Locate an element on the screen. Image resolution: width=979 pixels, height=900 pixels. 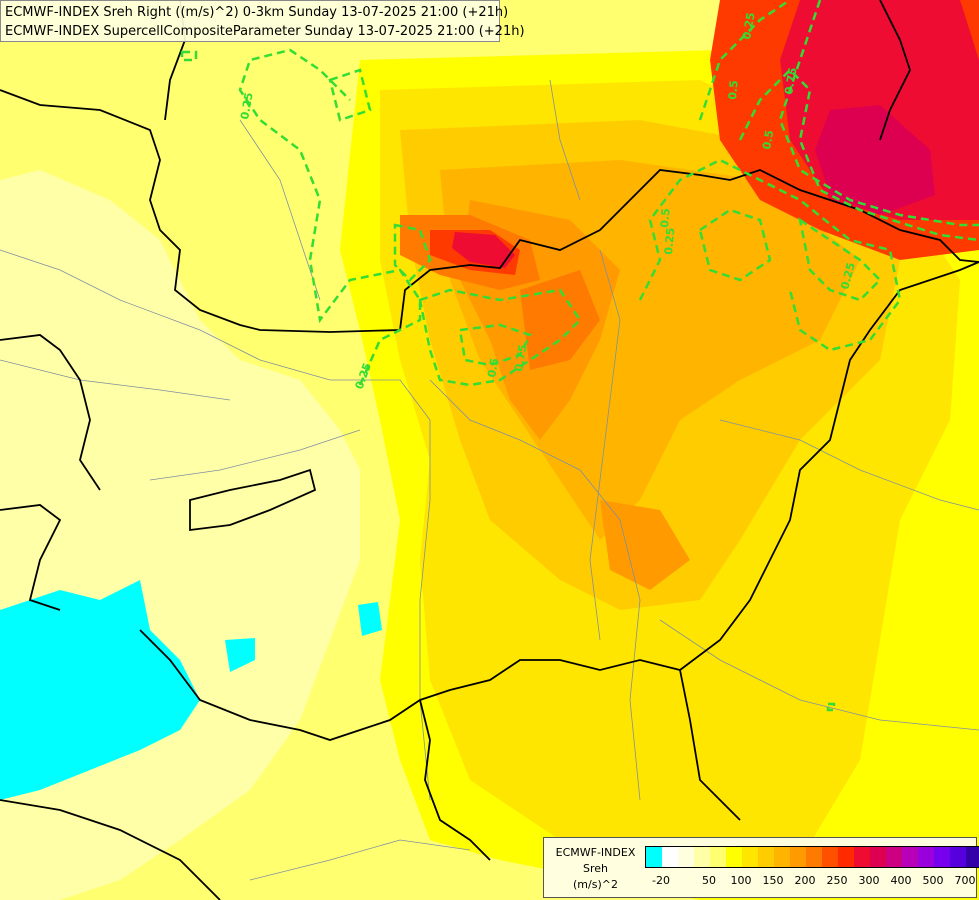
legend-tick-label: 200 is located at coordinates (805, 880).